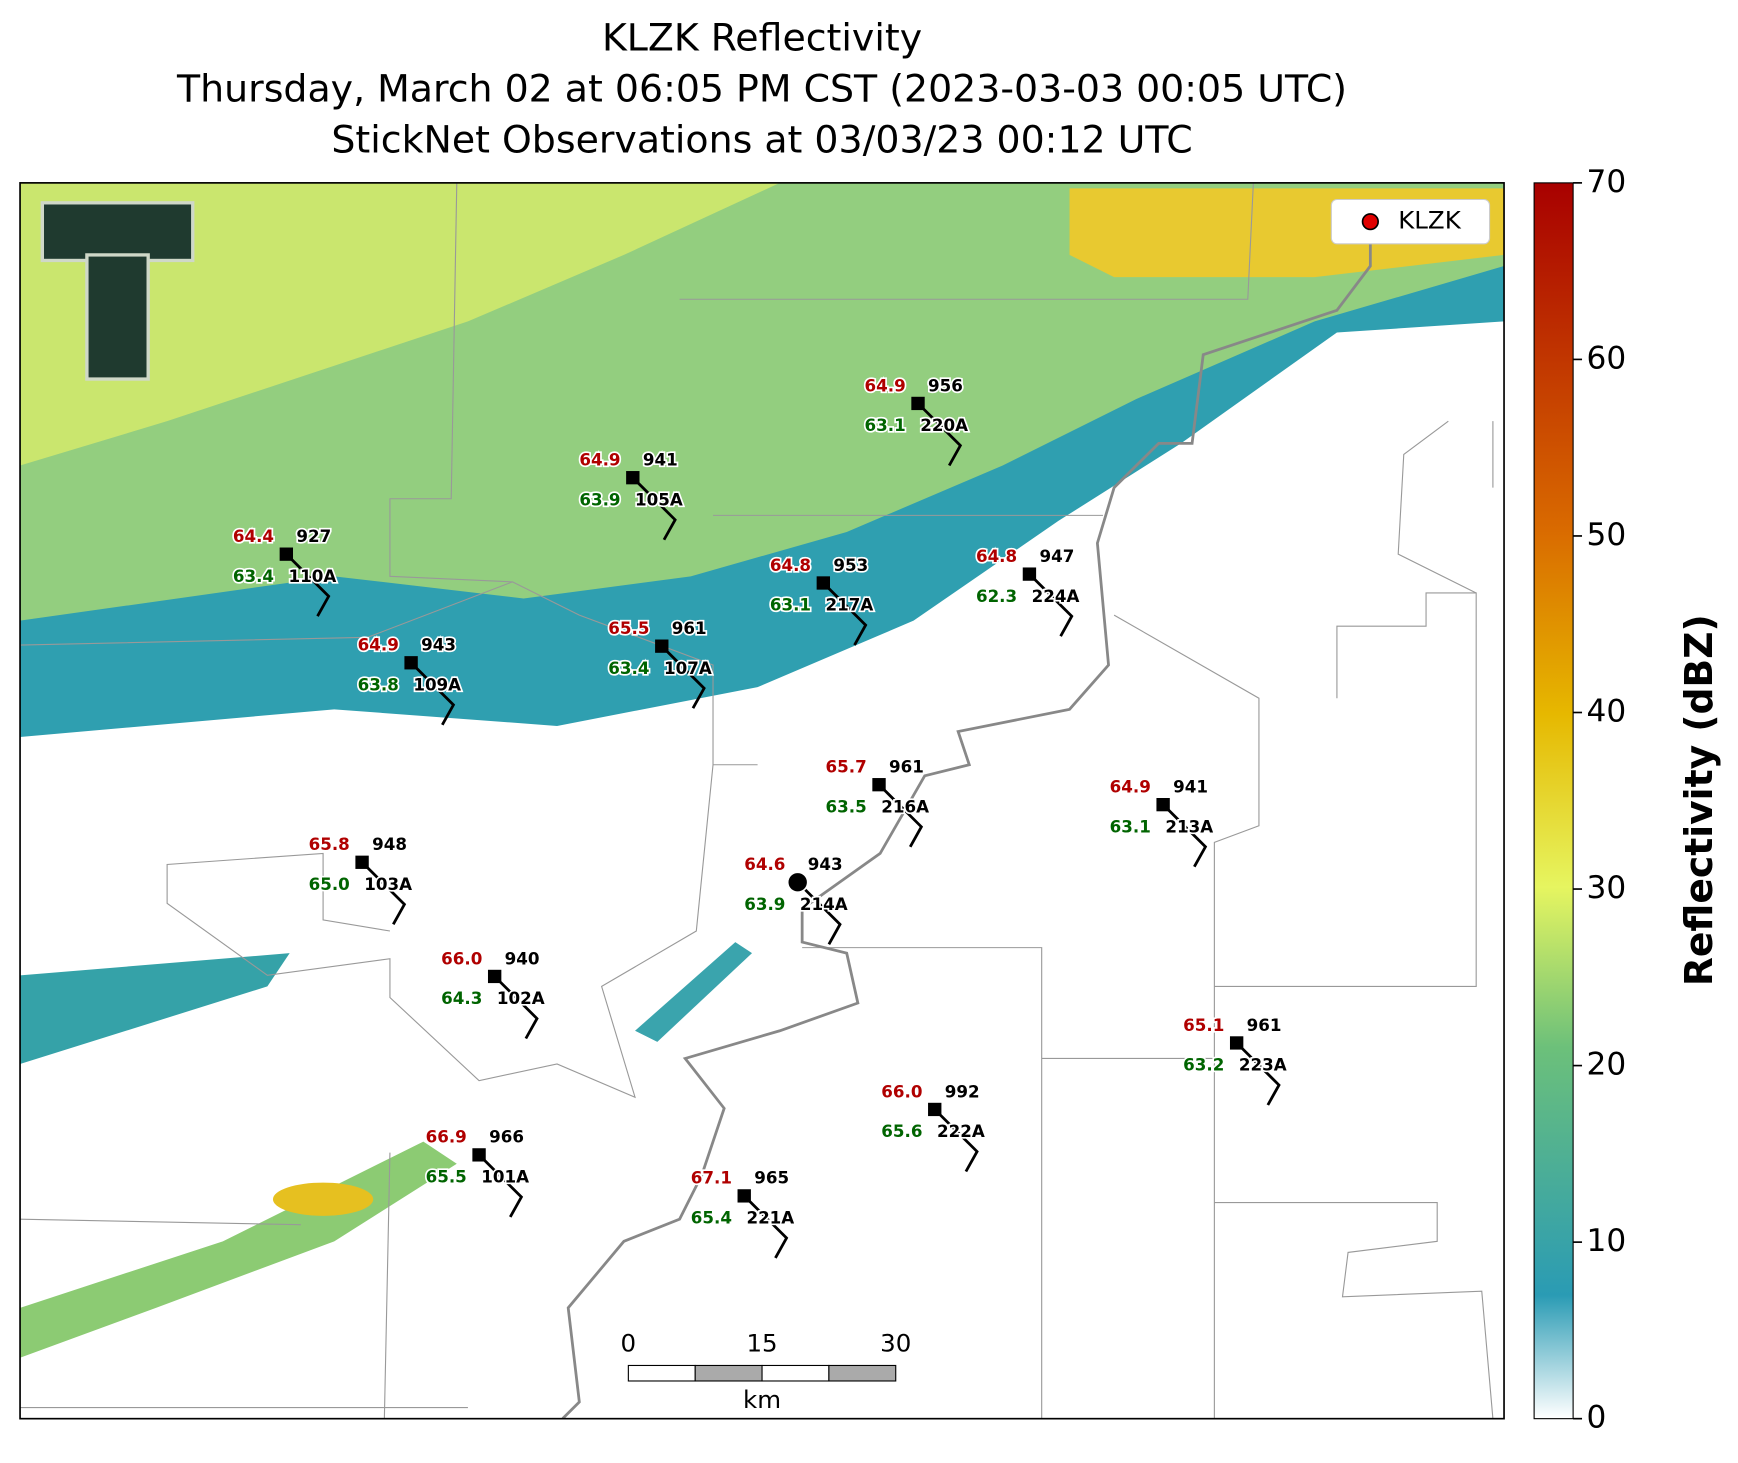 Image resolution: width=1738 pixels, height=1463 pixels. Describe the element at coordinates (1606, 1241) in the screenshot. I see `colorbar-tick-label: 10` at that location.